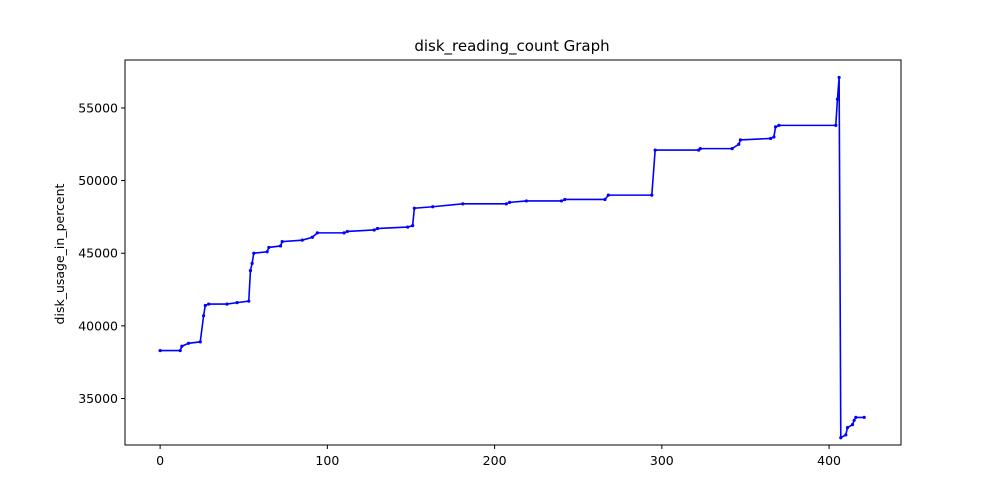  Describe the element at coordinates (662, 460) in the screenshot. I see `x-tick-label: 300` at that location.